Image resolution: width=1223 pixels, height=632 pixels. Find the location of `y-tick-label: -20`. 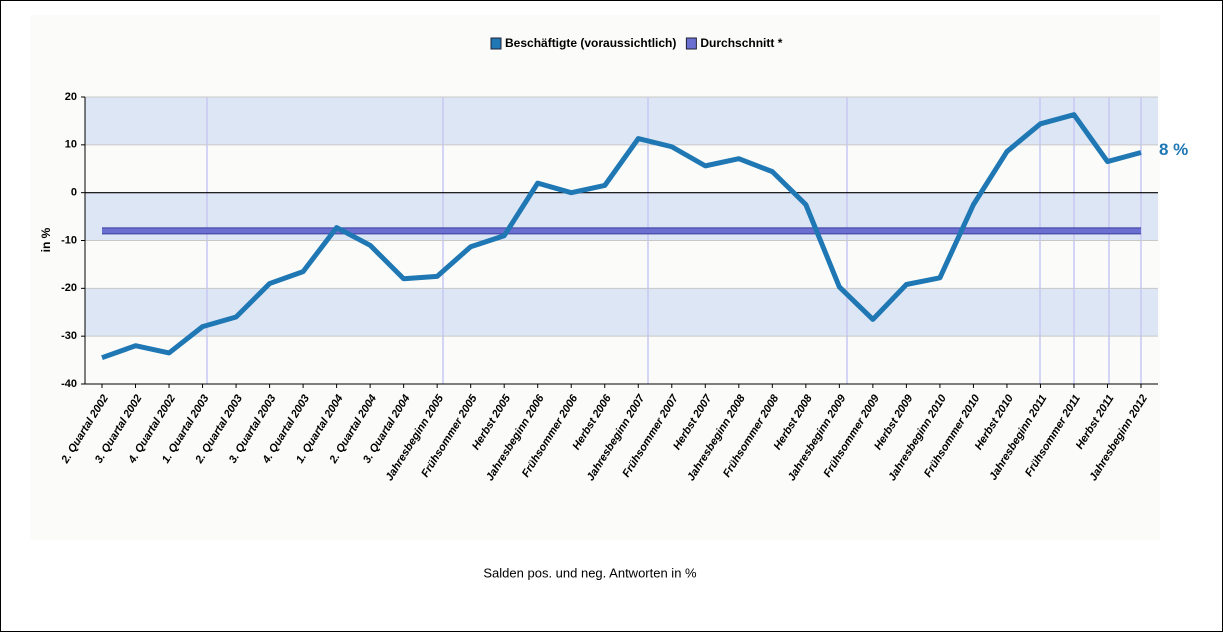

y-tick-label: -20 is located at coordinates (69, 288).